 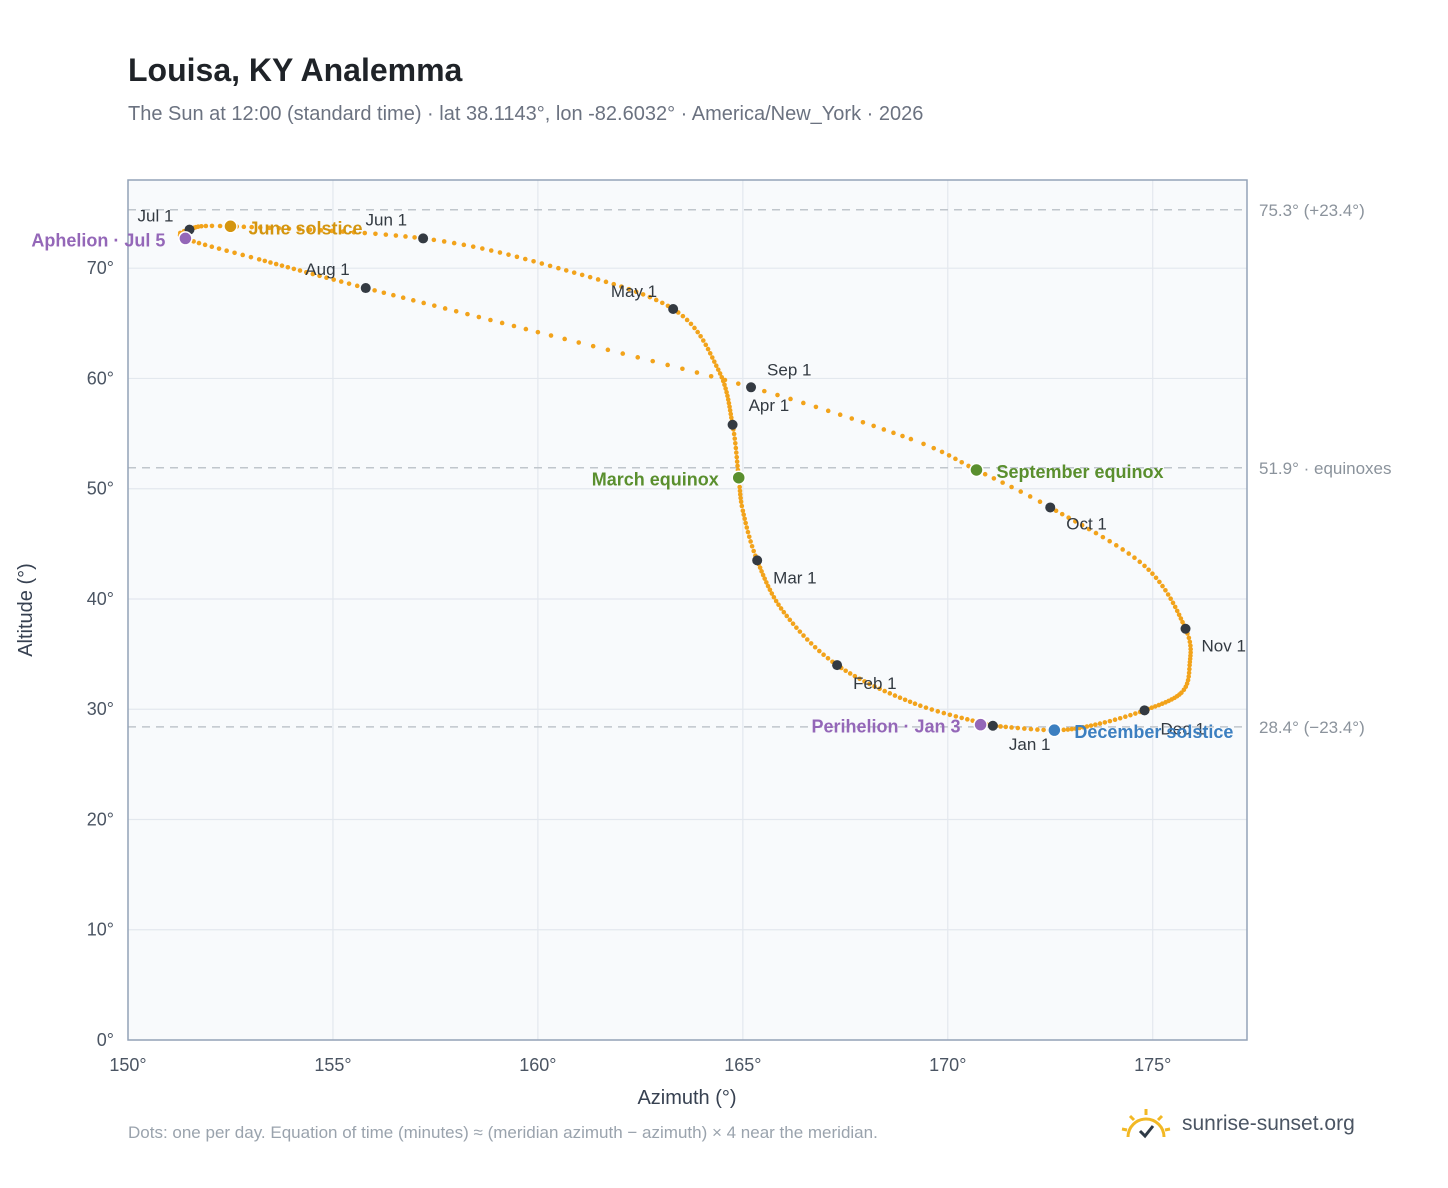 What do you see at coordinates (537, 1065) in the screenshot?
I see `x-tick-label: 160°` at bounding box center [537, 1065].